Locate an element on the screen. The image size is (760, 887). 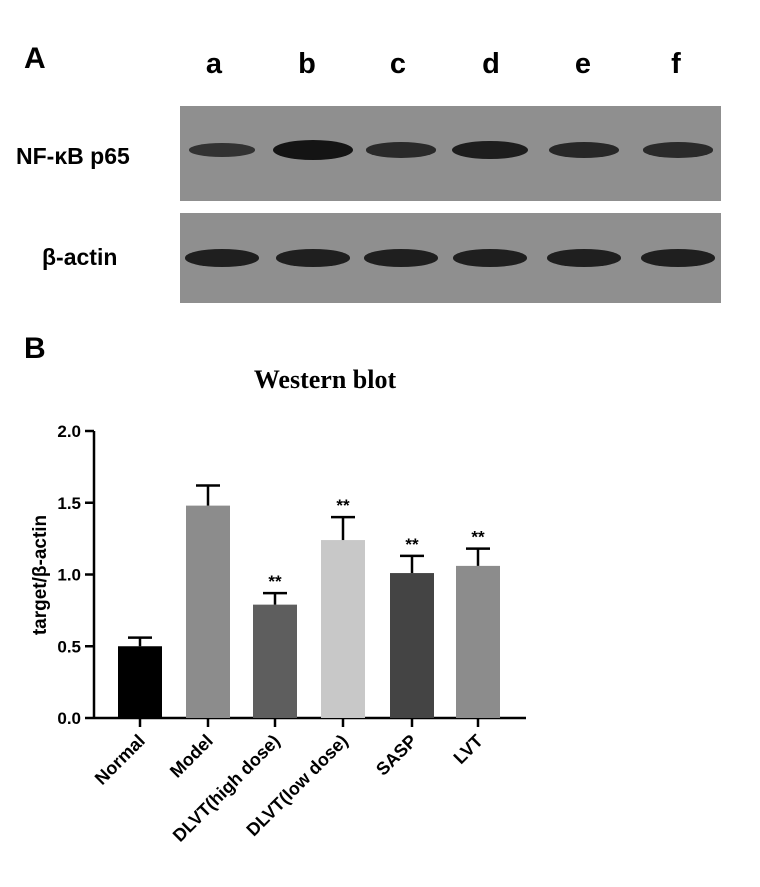
y-tick-label: 0.0 is located at coordinates (69, 718).